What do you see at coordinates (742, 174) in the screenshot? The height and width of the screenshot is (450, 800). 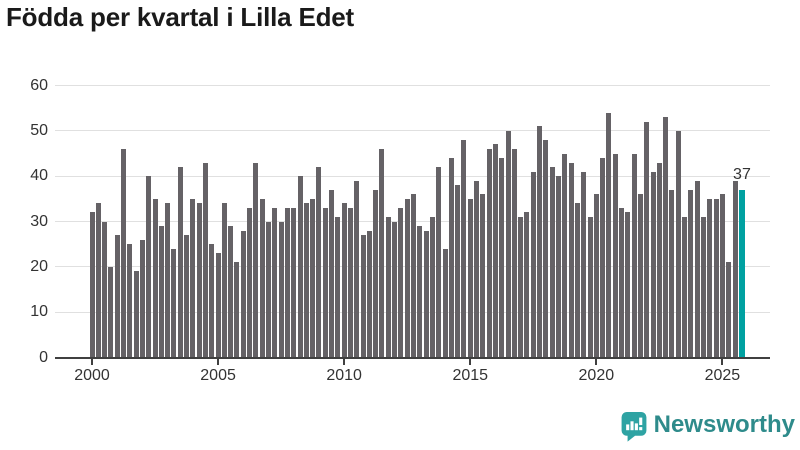 I see `highlight-value-label: 37` at bounding box center [742, 174].